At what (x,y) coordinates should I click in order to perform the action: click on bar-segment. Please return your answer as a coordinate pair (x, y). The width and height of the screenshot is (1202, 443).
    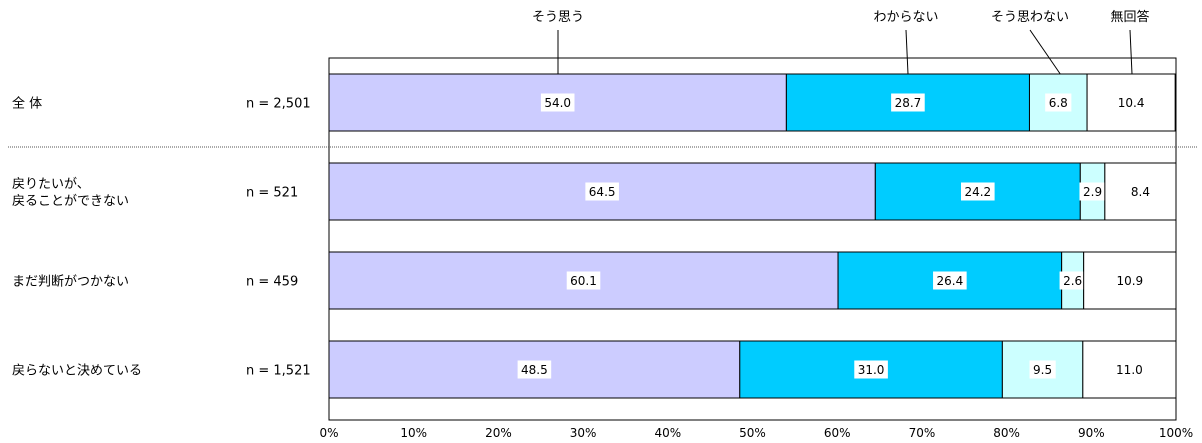
    Looking at the image, I should click on (534, 369).